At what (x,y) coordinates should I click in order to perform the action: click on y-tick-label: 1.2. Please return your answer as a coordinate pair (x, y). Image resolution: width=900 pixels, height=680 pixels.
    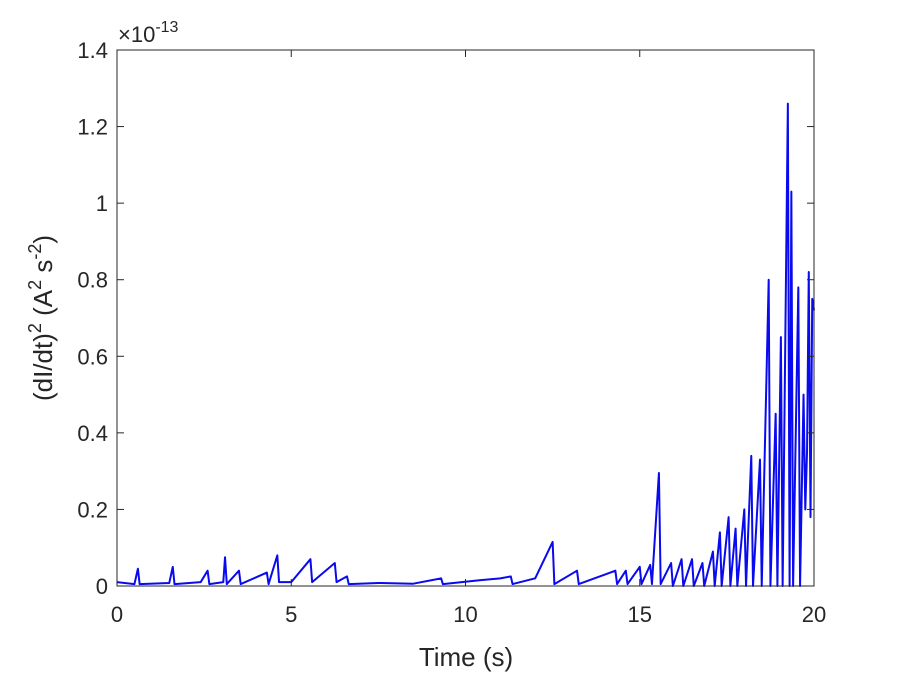
    Looking at the image, I should click on (92, 127).